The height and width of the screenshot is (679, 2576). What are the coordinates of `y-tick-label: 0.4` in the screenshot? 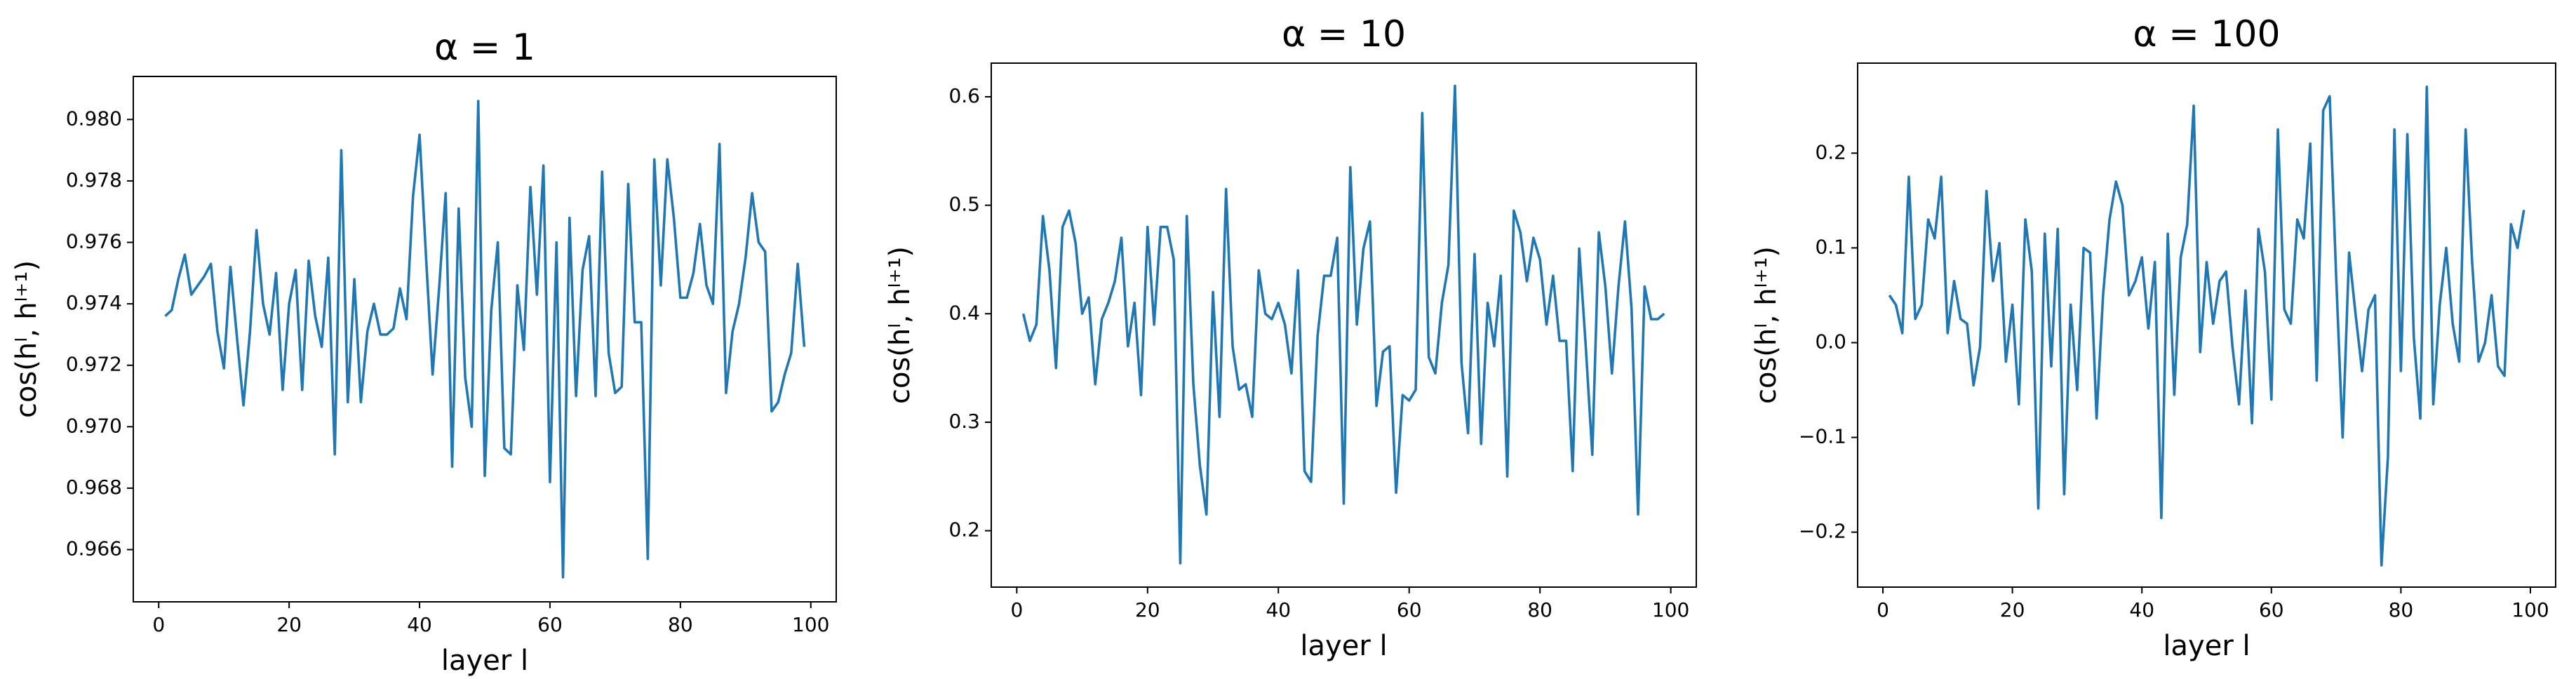 It's located at (964, 312).